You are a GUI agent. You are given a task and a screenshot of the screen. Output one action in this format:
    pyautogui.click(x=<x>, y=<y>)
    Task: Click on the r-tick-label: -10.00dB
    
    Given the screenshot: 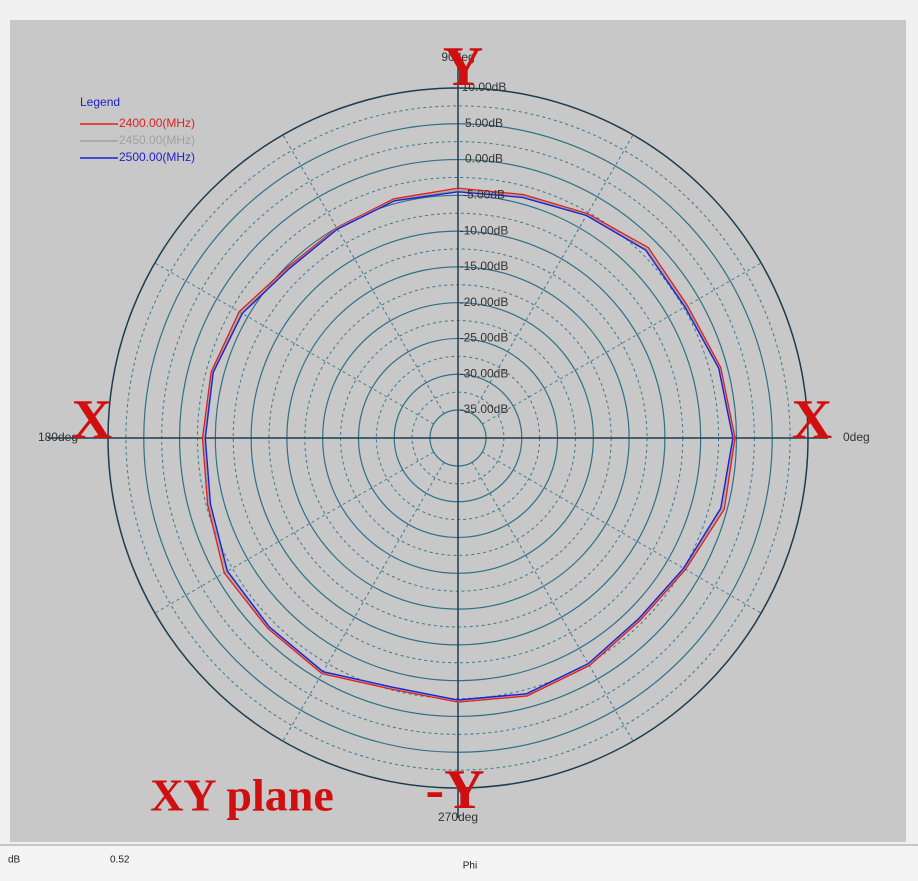 What is the action you would take?
    pyautogui.click(x=484, y=230)
    